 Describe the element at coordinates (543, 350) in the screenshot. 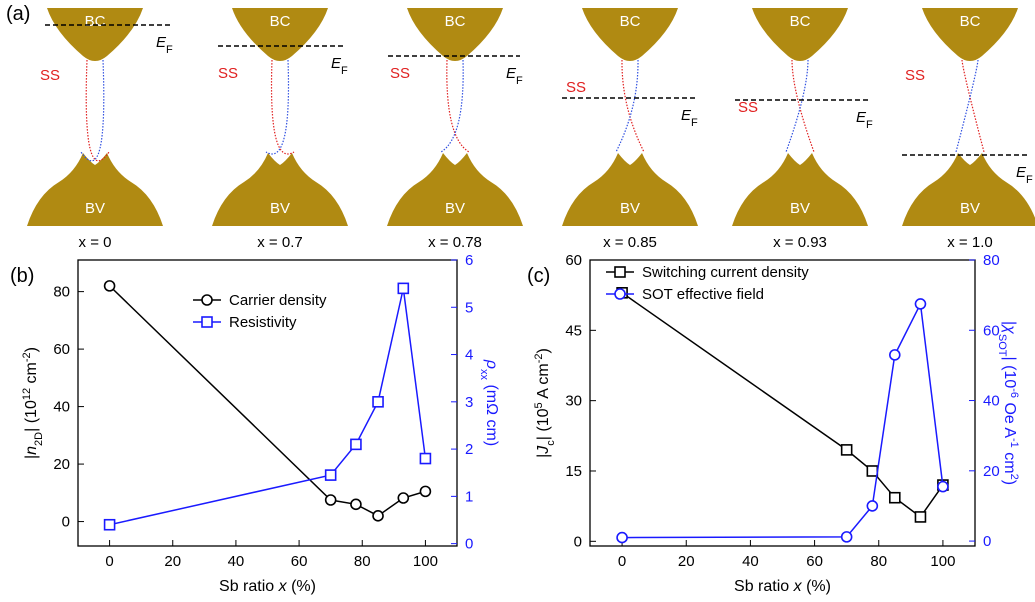

I see `label-part: )` at that location.